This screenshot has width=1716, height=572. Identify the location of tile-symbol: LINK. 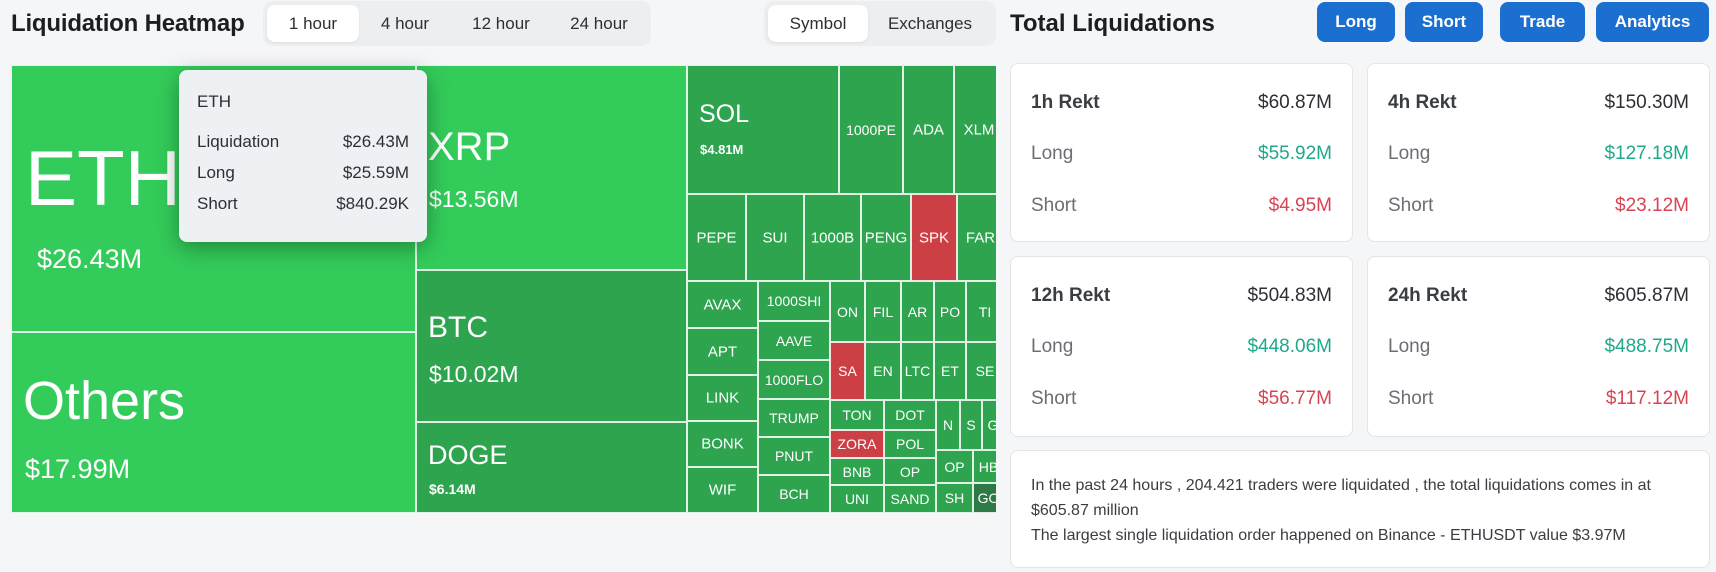
(722, 398).